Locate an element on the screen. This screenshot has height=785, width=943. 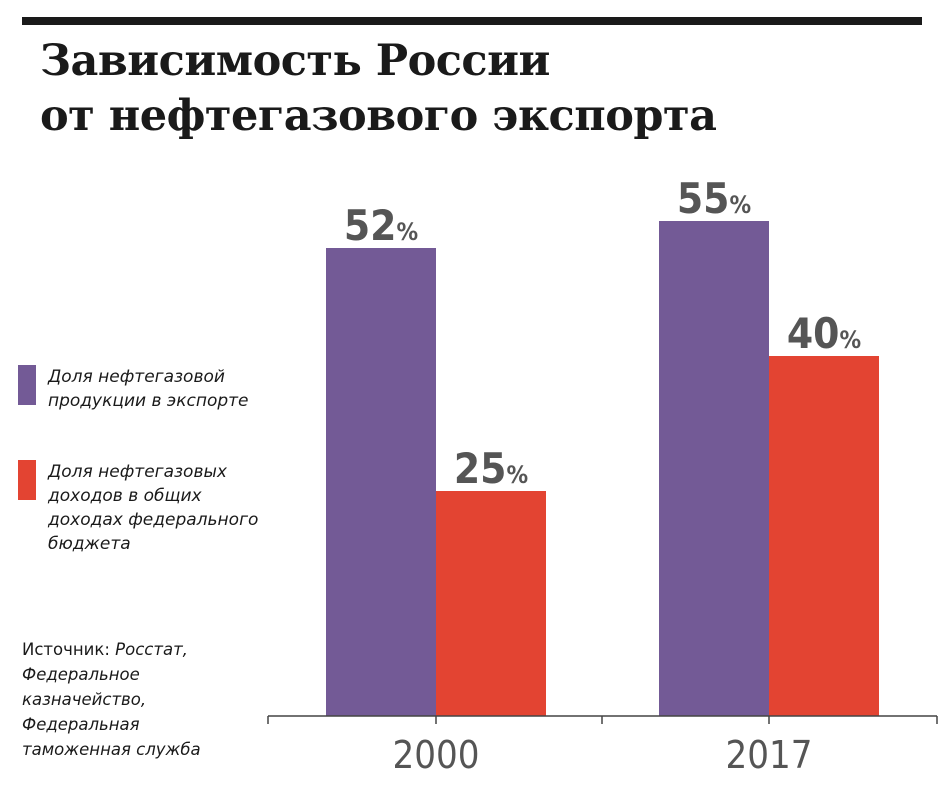
source-prefix: Источник: is located at coordinates (66, 649).